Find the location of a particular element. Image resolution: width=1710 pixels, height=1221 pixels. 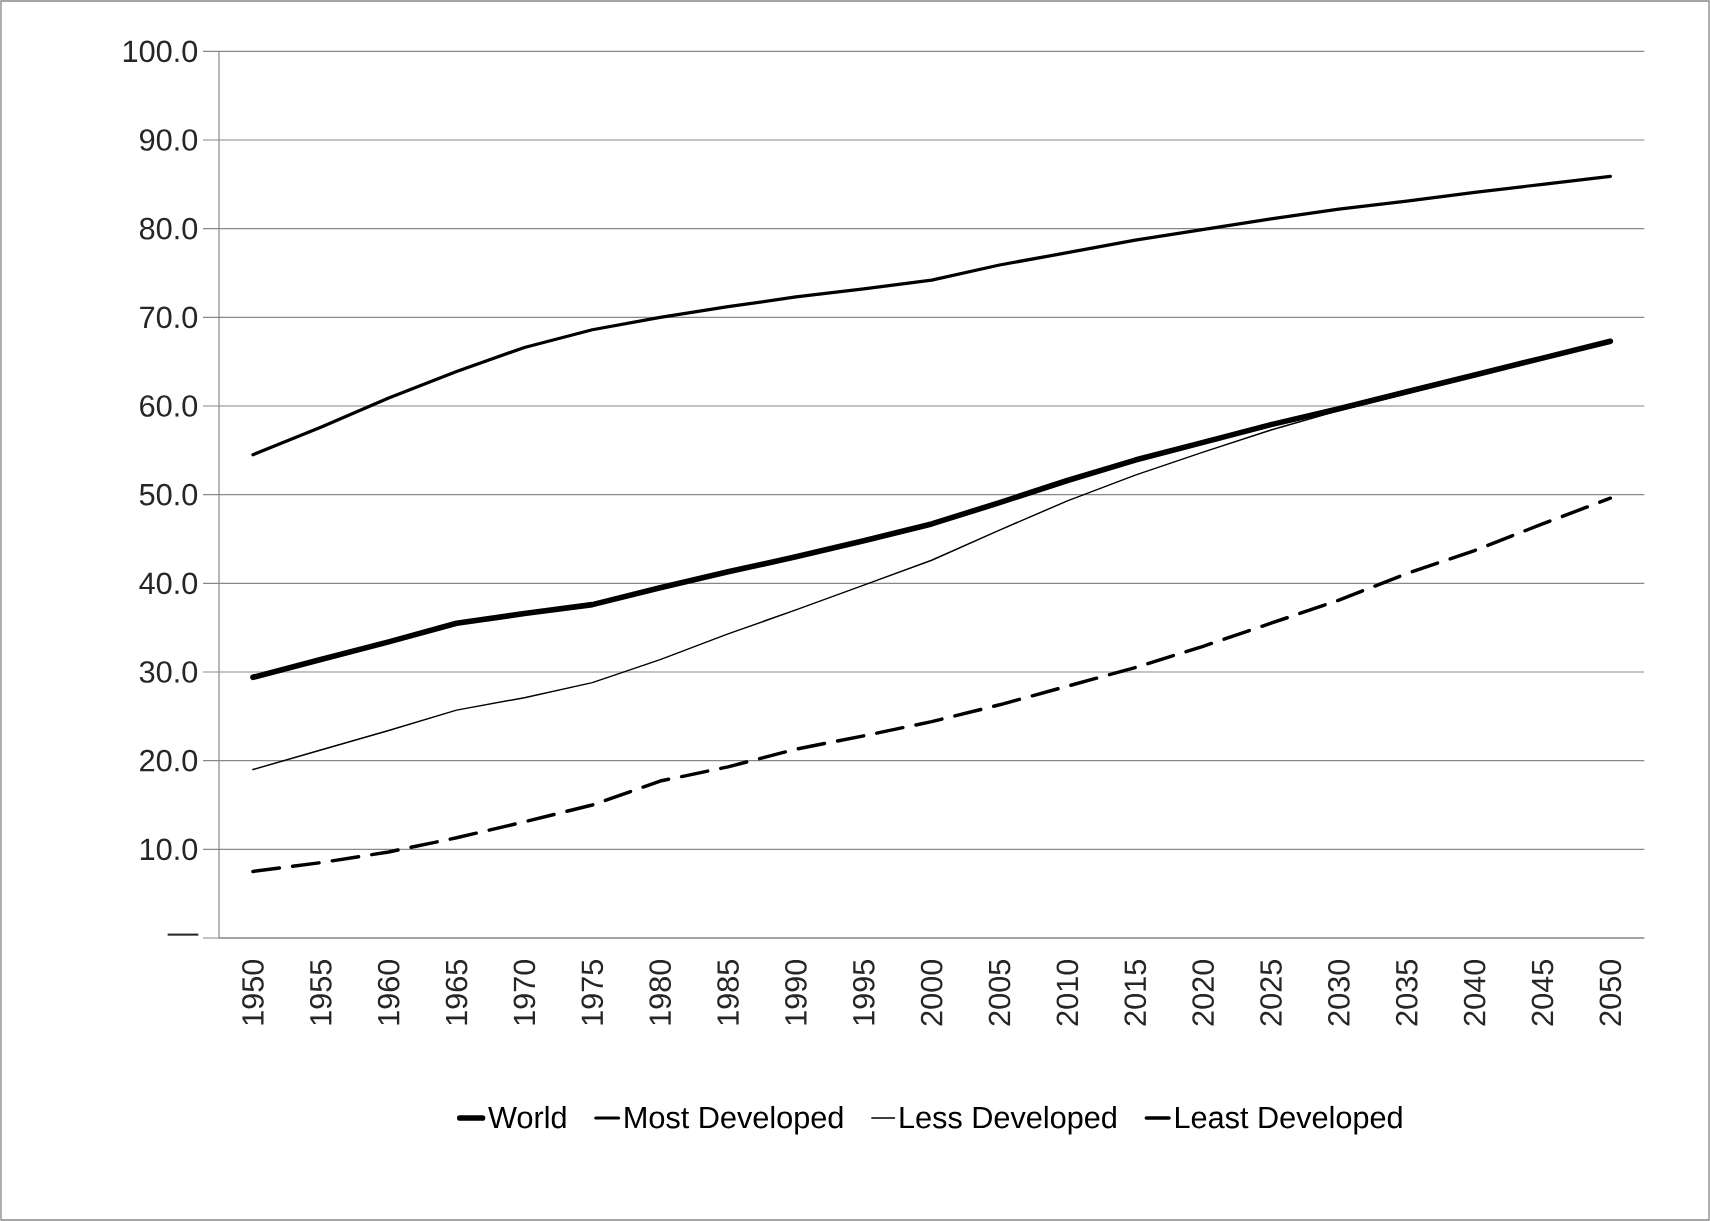

x-tick-label: 2005 is located at coordinates (999, 993).